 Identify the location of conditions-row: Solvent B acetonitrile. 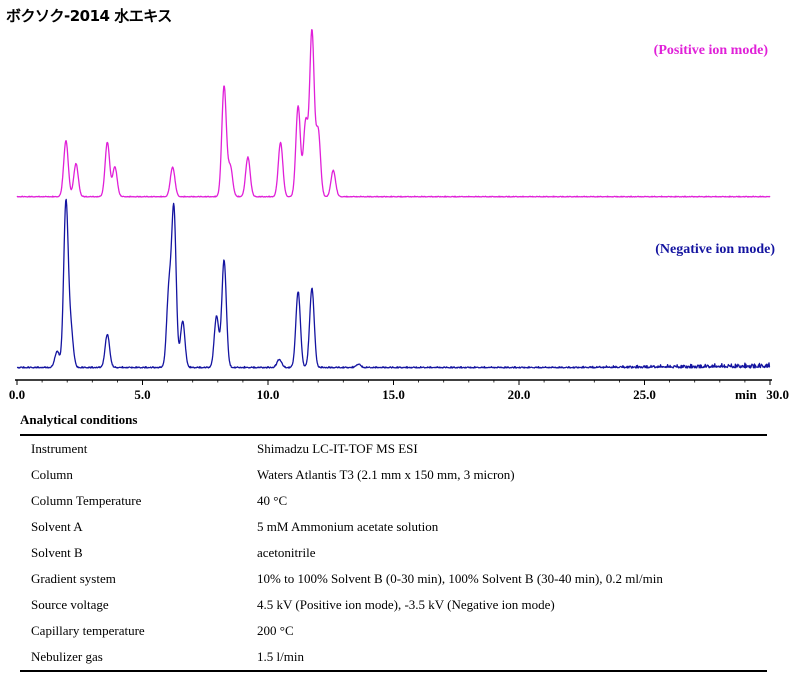
(393, 553).